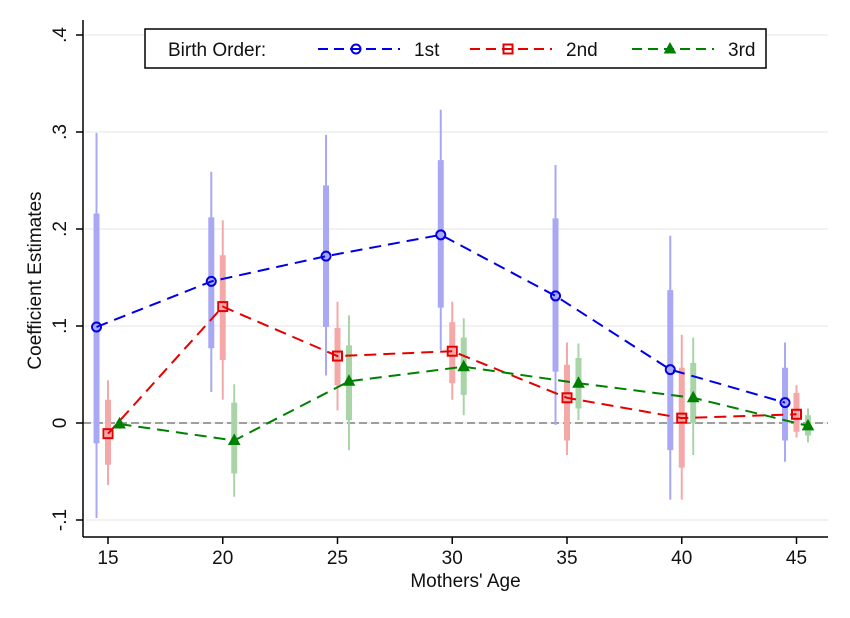  What do you see at coordinates (465, 581) in the screenshot?
I see `x-axis-title: Mothers' Age` at bounding box center [465, 581].